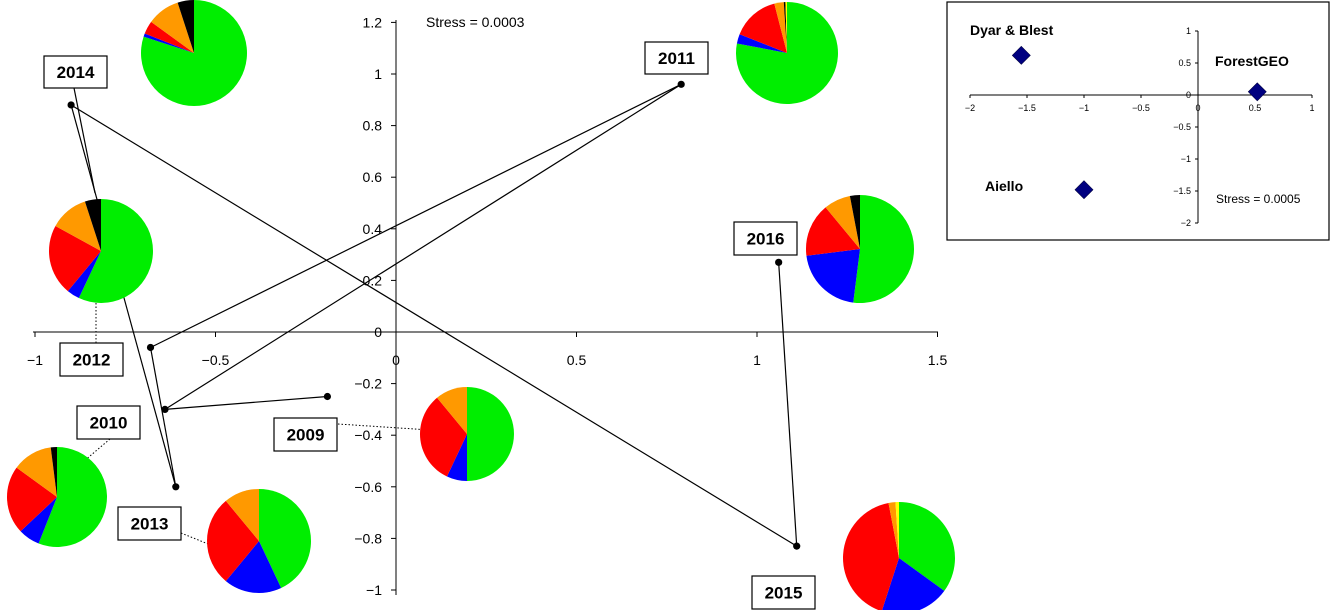  Describe the element at coordinates (1188, 95) in the screenshot. I see `inset-y-tick-label: 0` at that location.